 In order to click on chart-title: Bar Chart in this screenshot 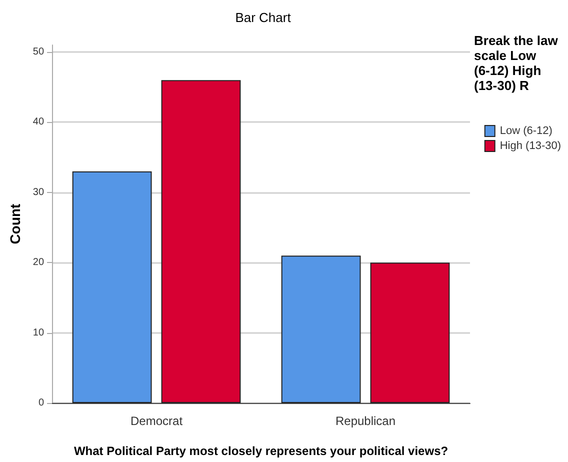, I will do `click(263, 17)`.